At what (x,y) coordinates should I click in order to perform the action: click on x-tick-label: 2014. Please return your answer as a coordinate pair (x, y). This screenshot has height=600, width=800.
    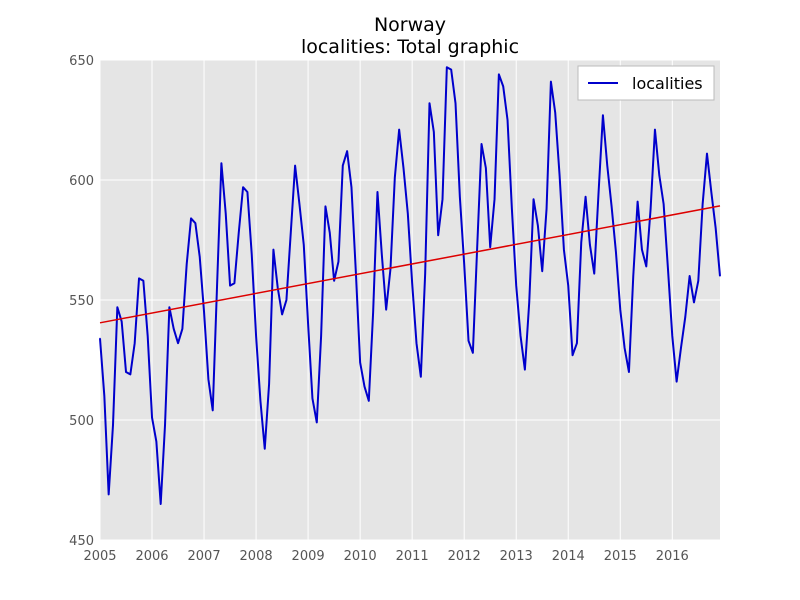
    Looking at the image, I should click on (568, 556).